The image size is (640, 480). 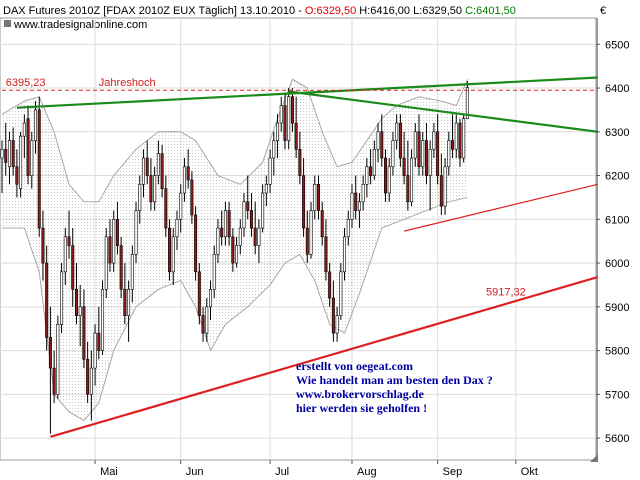 What do you see at coordinates (617, 439) in the screenshot?
I see `y-tick-label: 5600` at bounding box center [617, 439].